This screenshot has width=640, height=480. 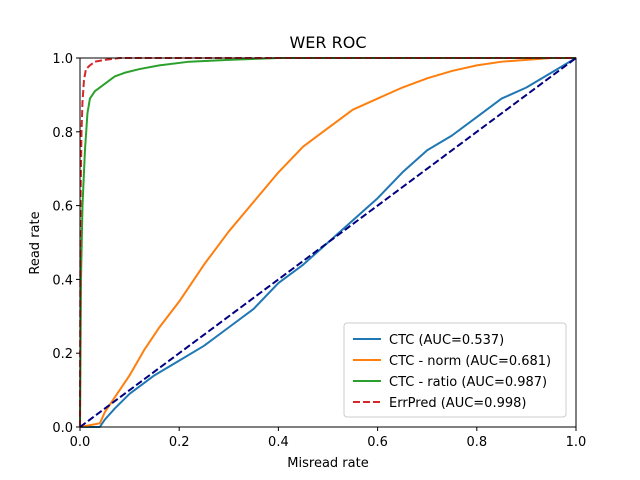 What do you see at coordinates (476, 442) in the screenshot?
I see `x-tick-label: 0.8` at bounding box center [476, 442].